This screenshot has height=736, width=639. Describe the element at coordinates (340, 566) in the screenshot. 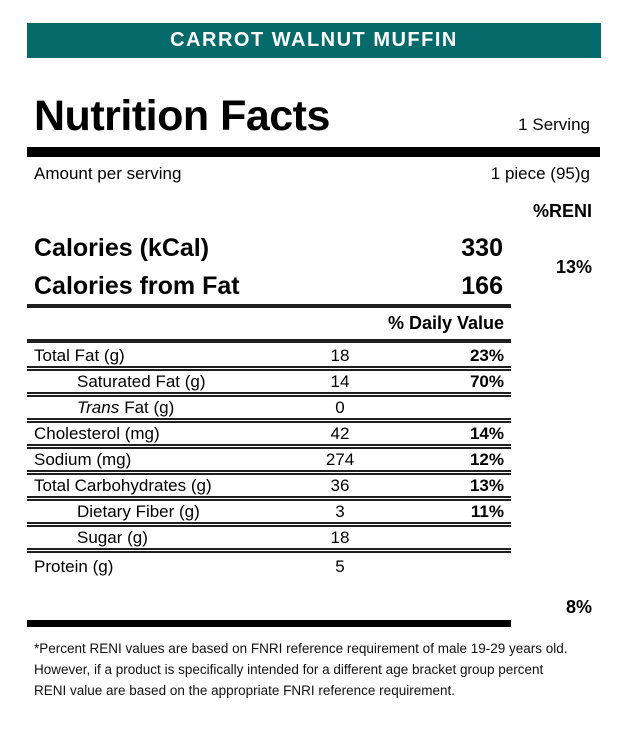

I see `nutrient-value: 5` at that location.